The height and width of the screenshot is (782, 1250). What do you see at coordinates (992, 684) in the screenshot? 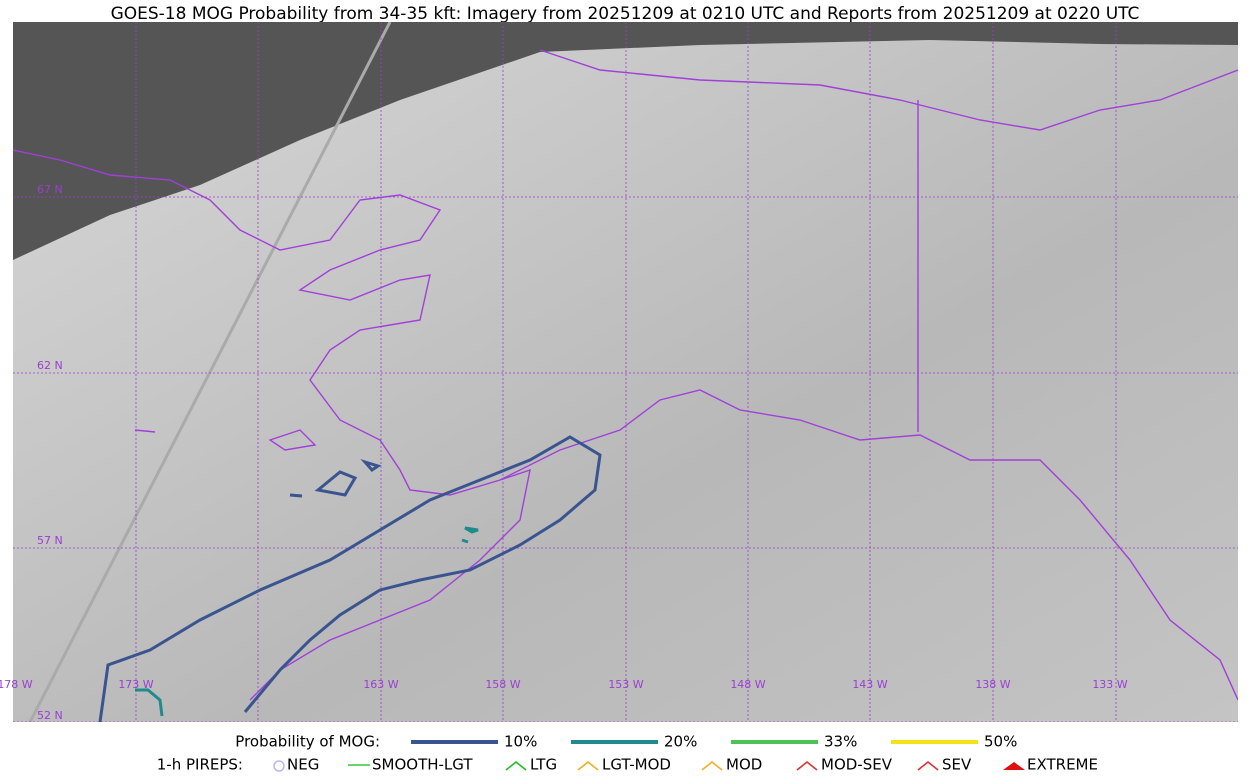
I see `lon-label: 138 W` at bounding box center [992, 684].